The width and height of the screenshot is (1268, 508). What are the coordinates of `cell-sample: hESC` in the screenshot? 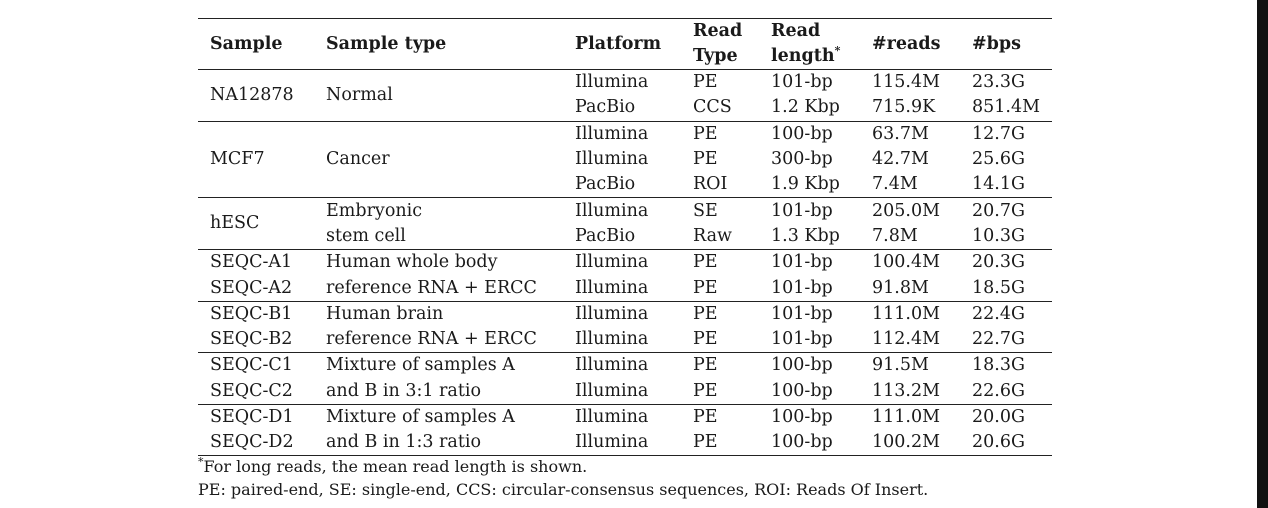 It's located at (235, 223).